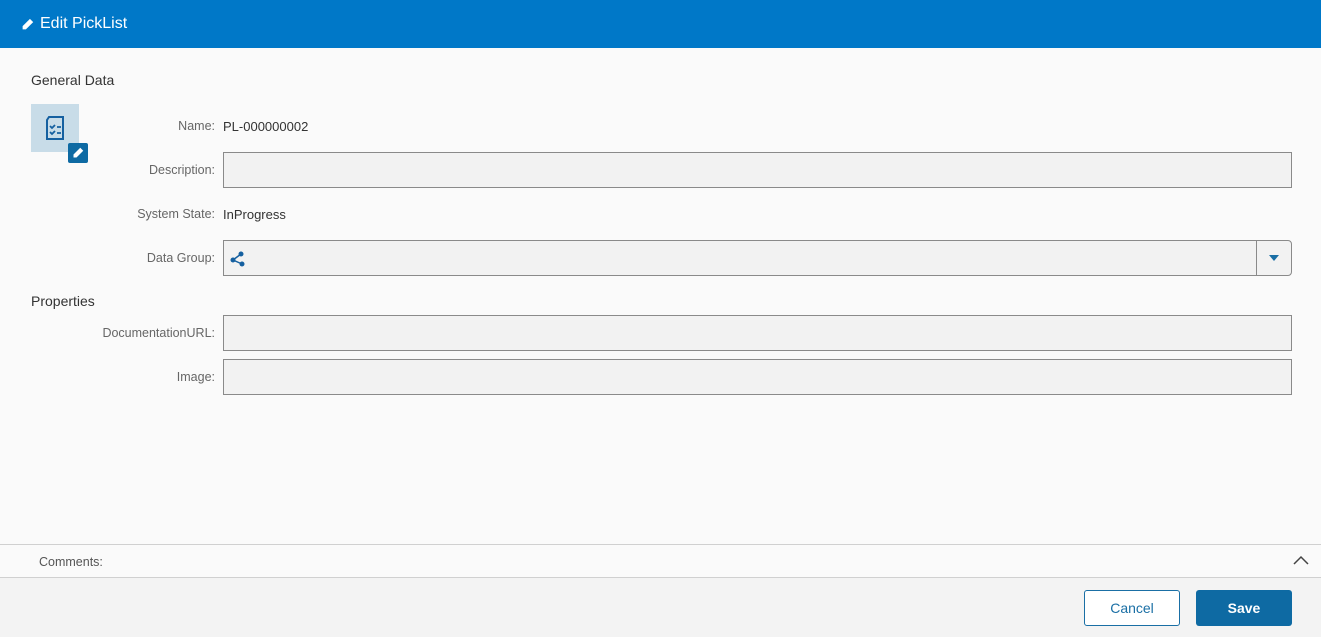 The height and width of the screenshot is (637, 1321). I want to click on cancel-button: Cancel, so click(1132, 608).